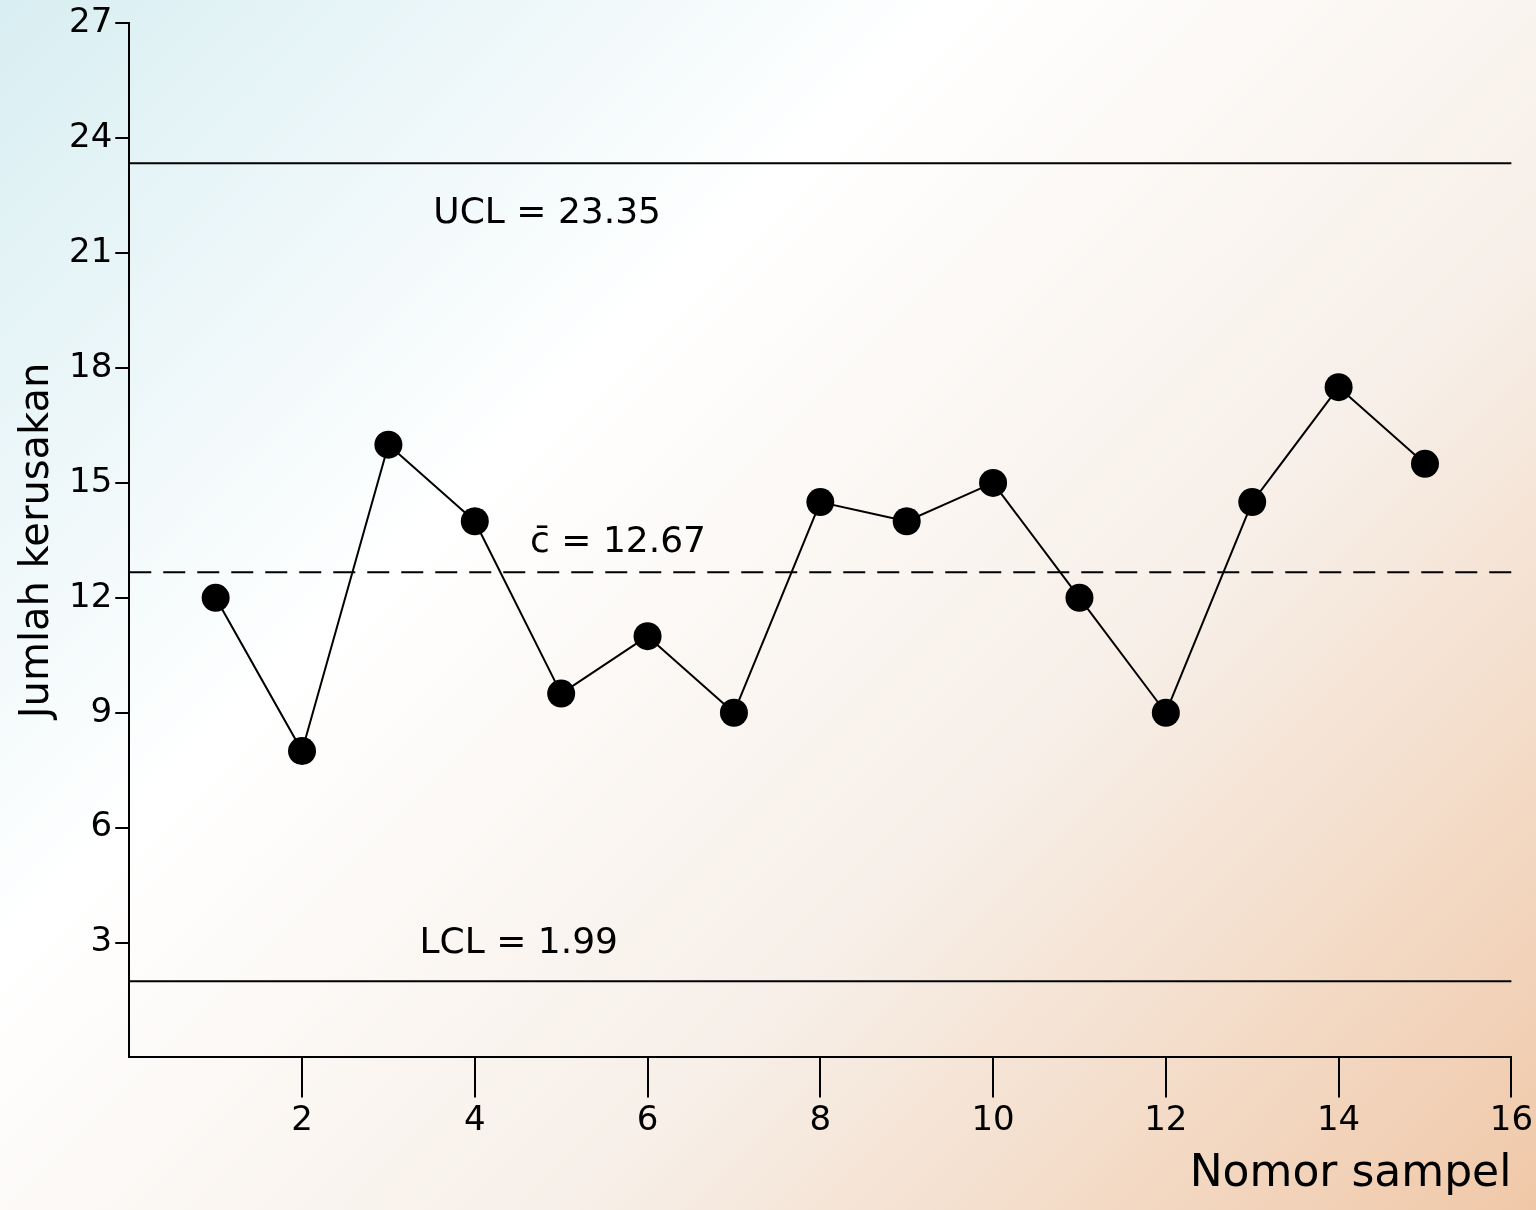 The width and height of the screenshot is (1536, 1210). What do you see at coordinates (34, 542) in the screenshot?
I see `y-axis-title: Jumlah kerusakan` at bounding box center [34, 542].